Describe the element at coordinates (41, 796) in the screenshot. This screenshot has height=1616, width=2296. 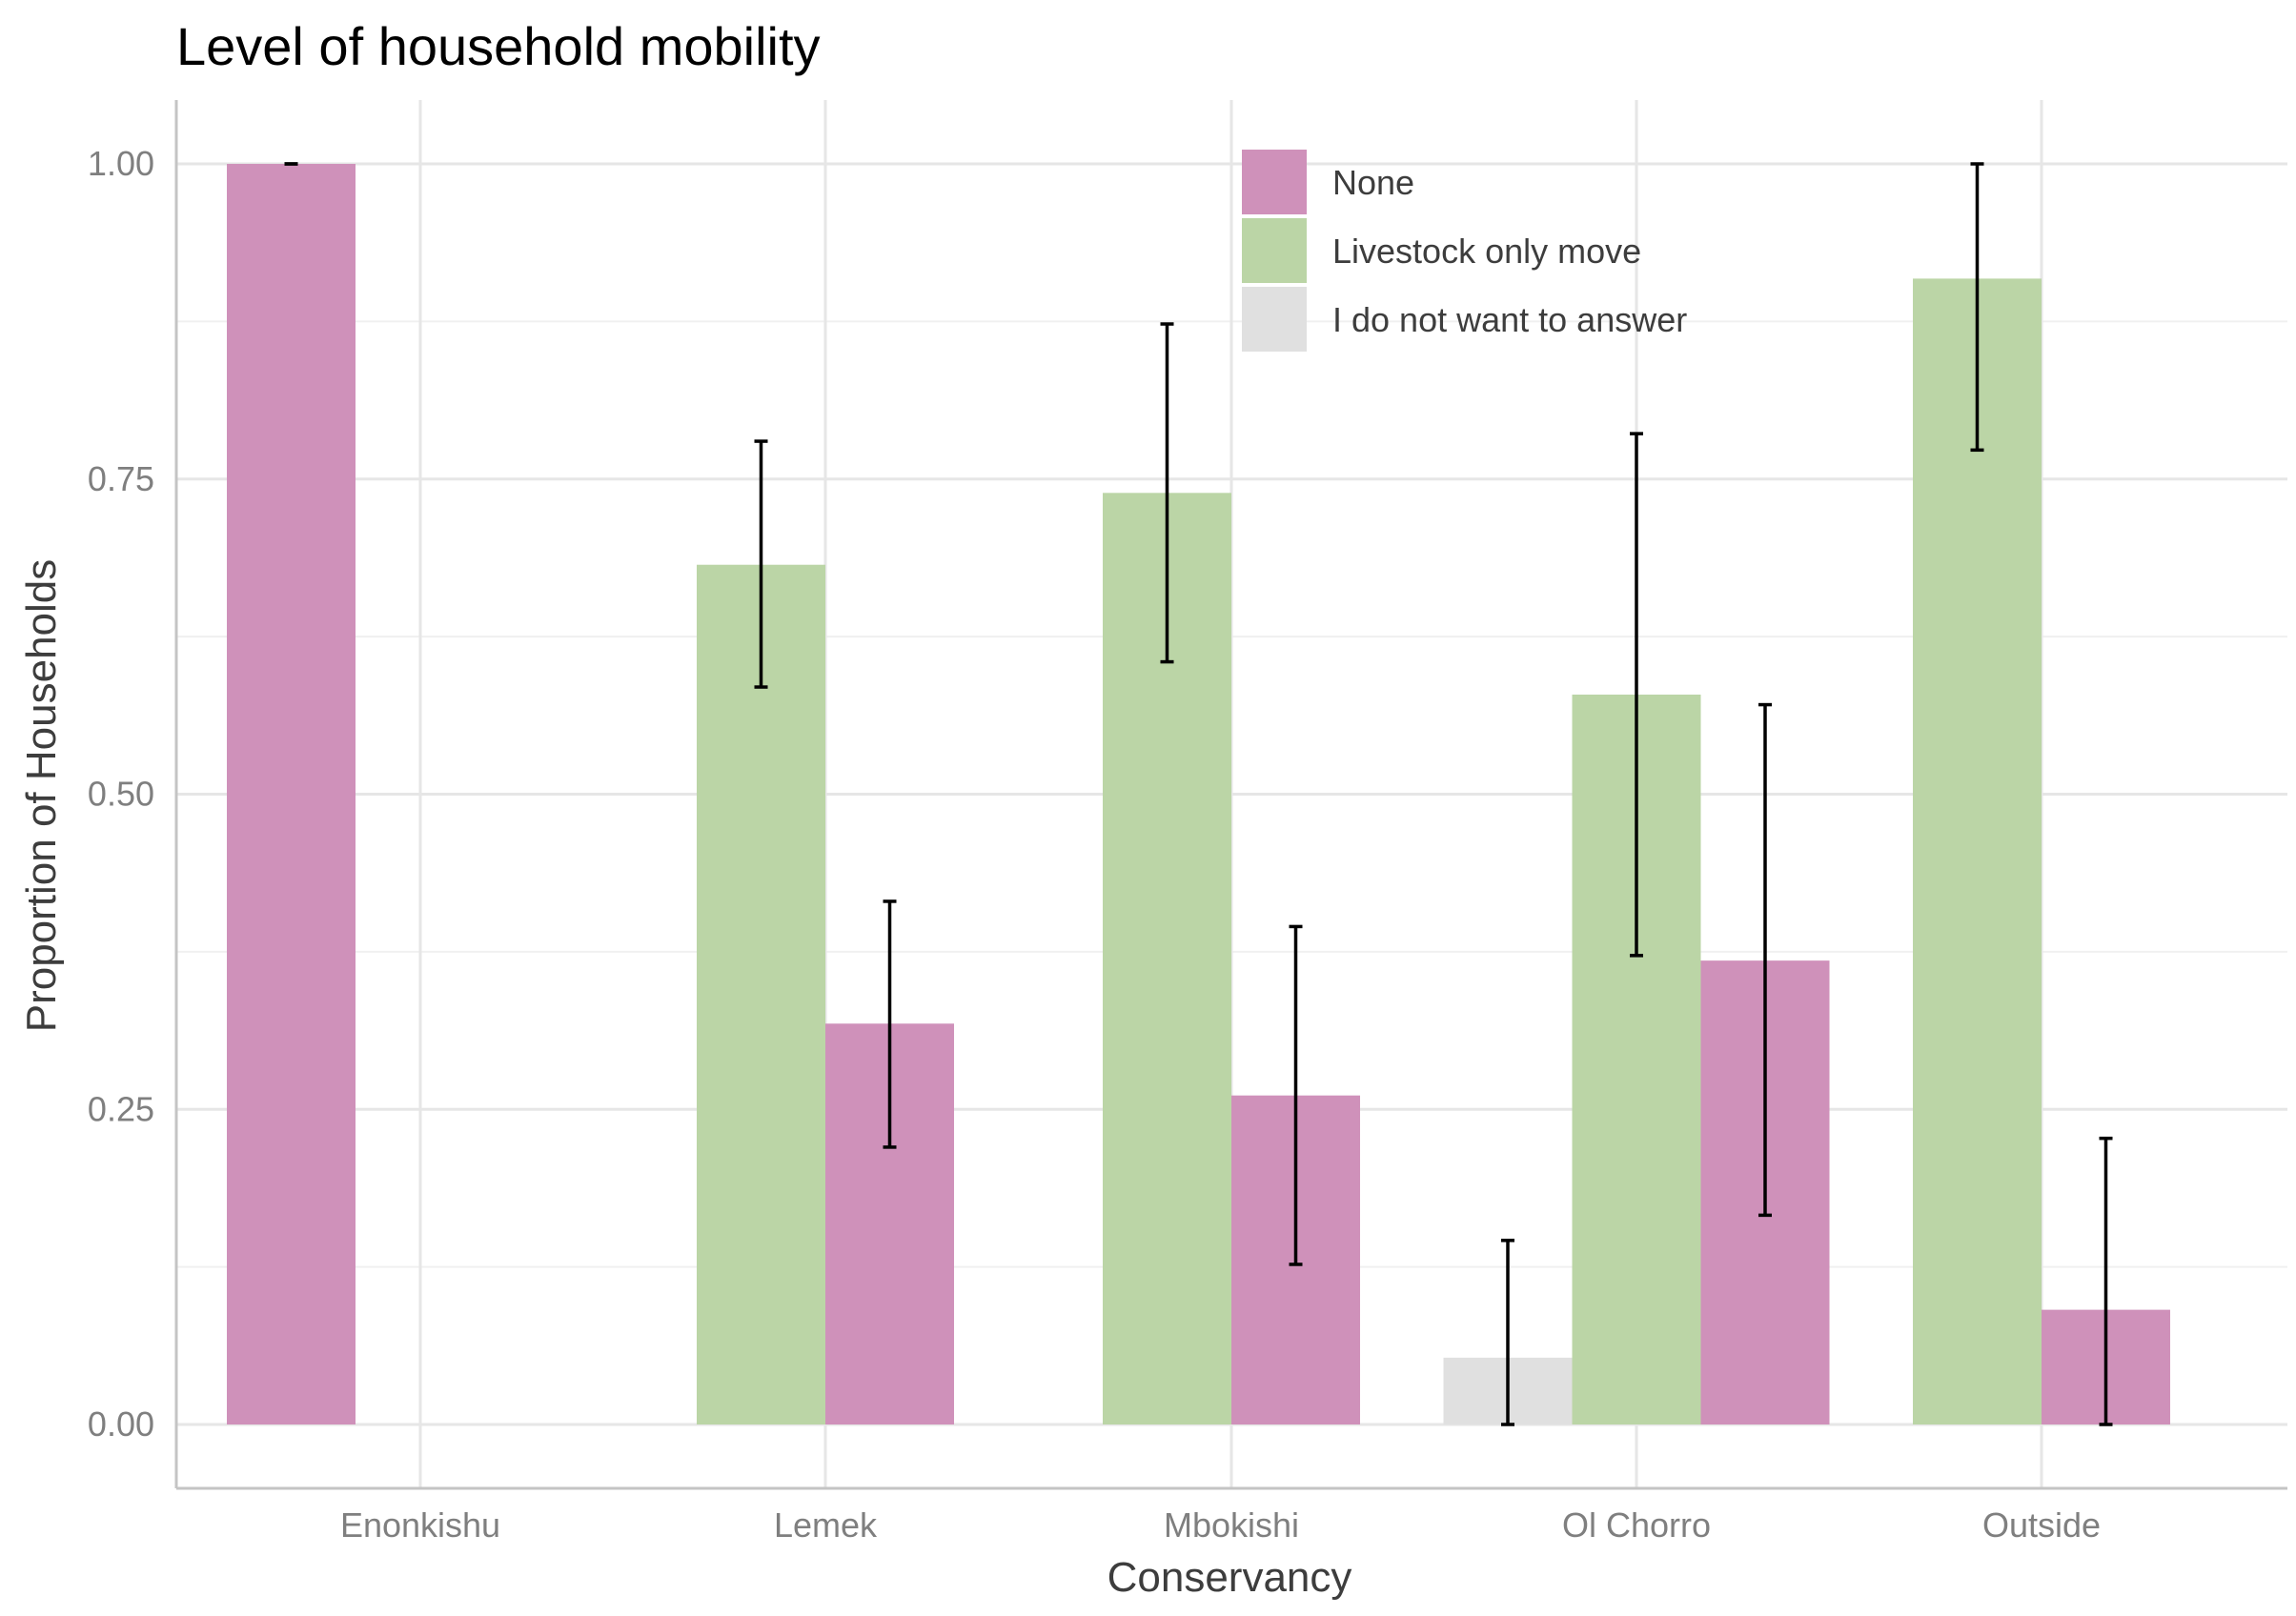
I see `y-axis-title: Proportion of Households` at that location.